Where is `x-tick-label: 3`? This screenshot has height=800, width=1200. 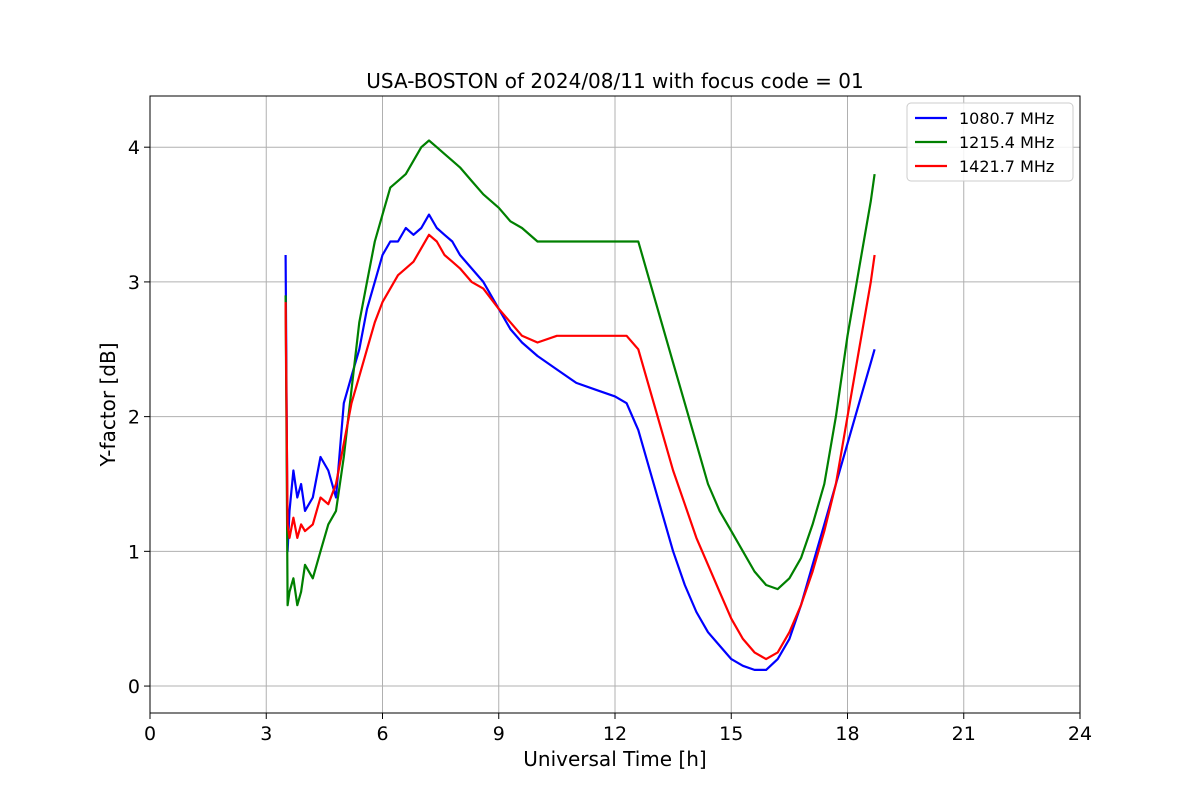
x-tick-label: 3 is located at coordinates (266, 734).